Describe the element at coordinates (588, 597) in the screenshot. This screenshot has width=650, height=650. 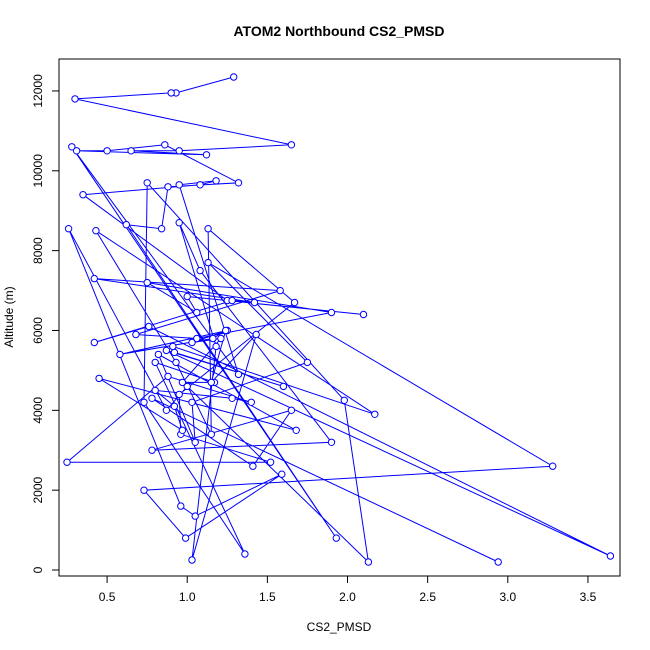
I see `x-tick-label: 3.5` at that location.